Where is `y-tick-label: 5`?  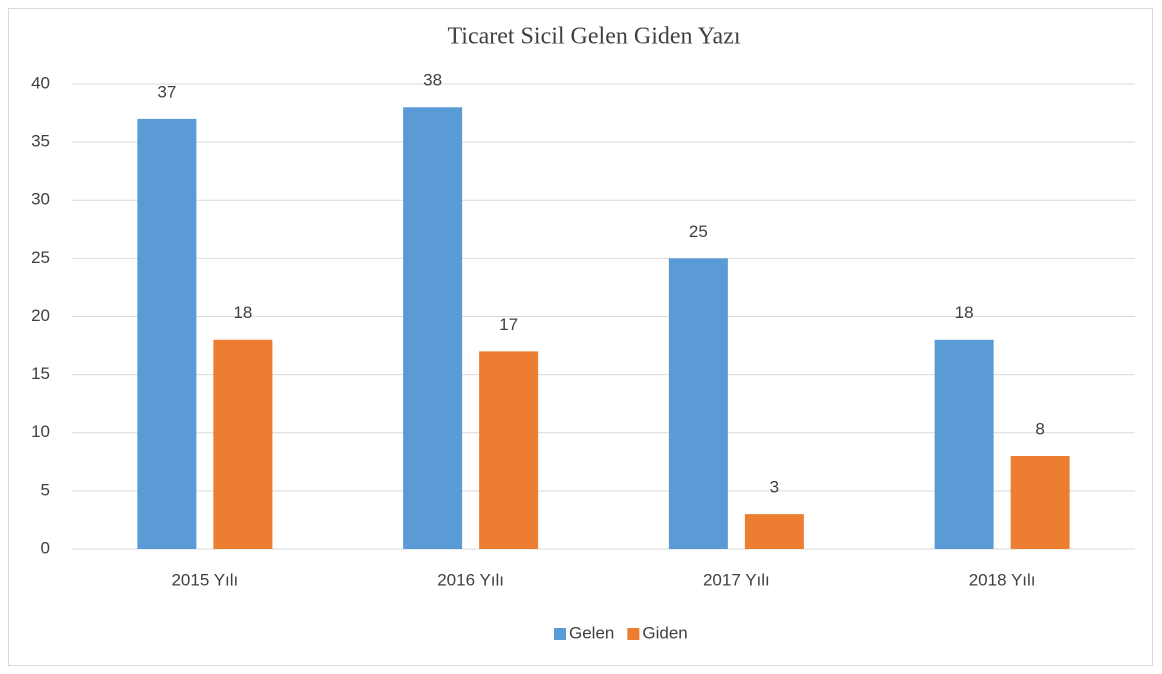
y-tick-label: 5 is located at coordinates (45, 489).